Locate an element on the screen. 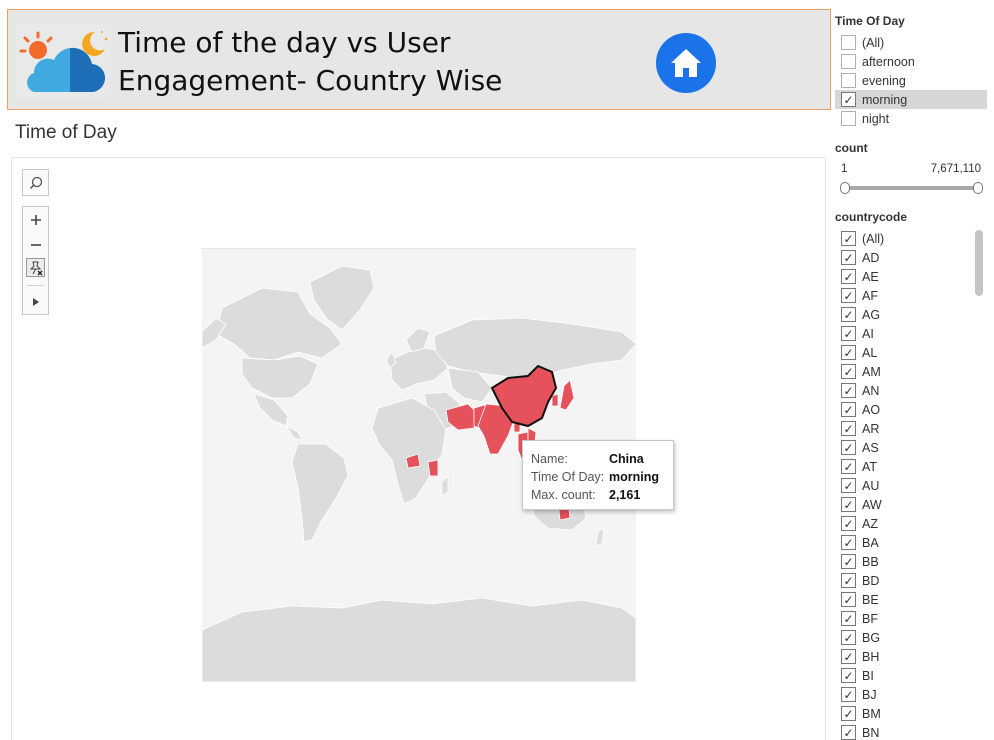 Image resolution: width=994 pixels, height=740 pixels. zoom-out-button is located at coordinates (35, 244).